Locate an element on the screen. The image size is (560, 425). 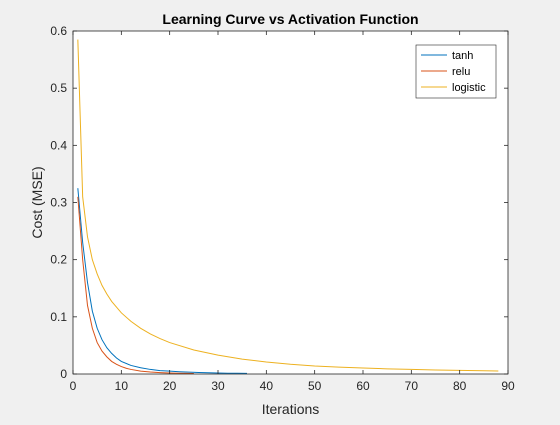
x-tick-label: 60 is located at coordinates (363, 386).